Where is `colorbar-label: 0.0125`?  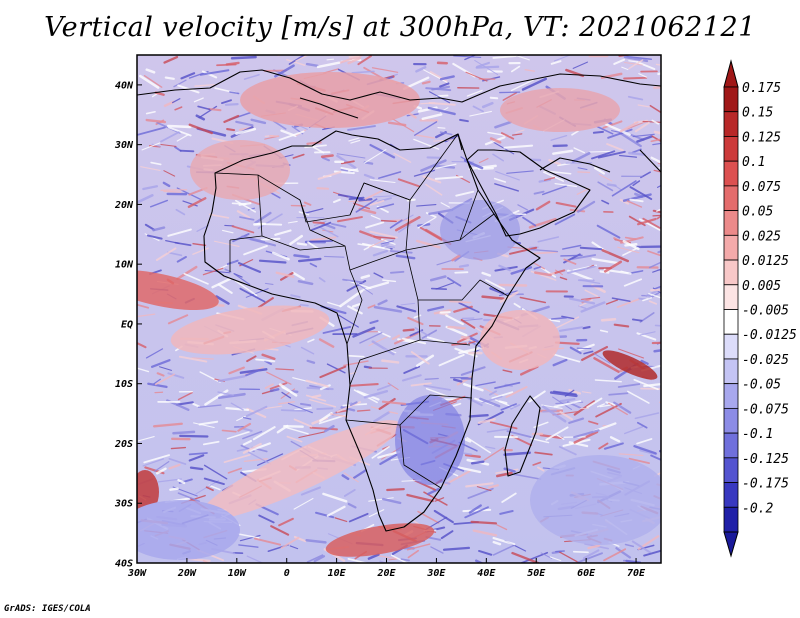 colorbar-label: 0.0125 is located at coordinates (765, 261).